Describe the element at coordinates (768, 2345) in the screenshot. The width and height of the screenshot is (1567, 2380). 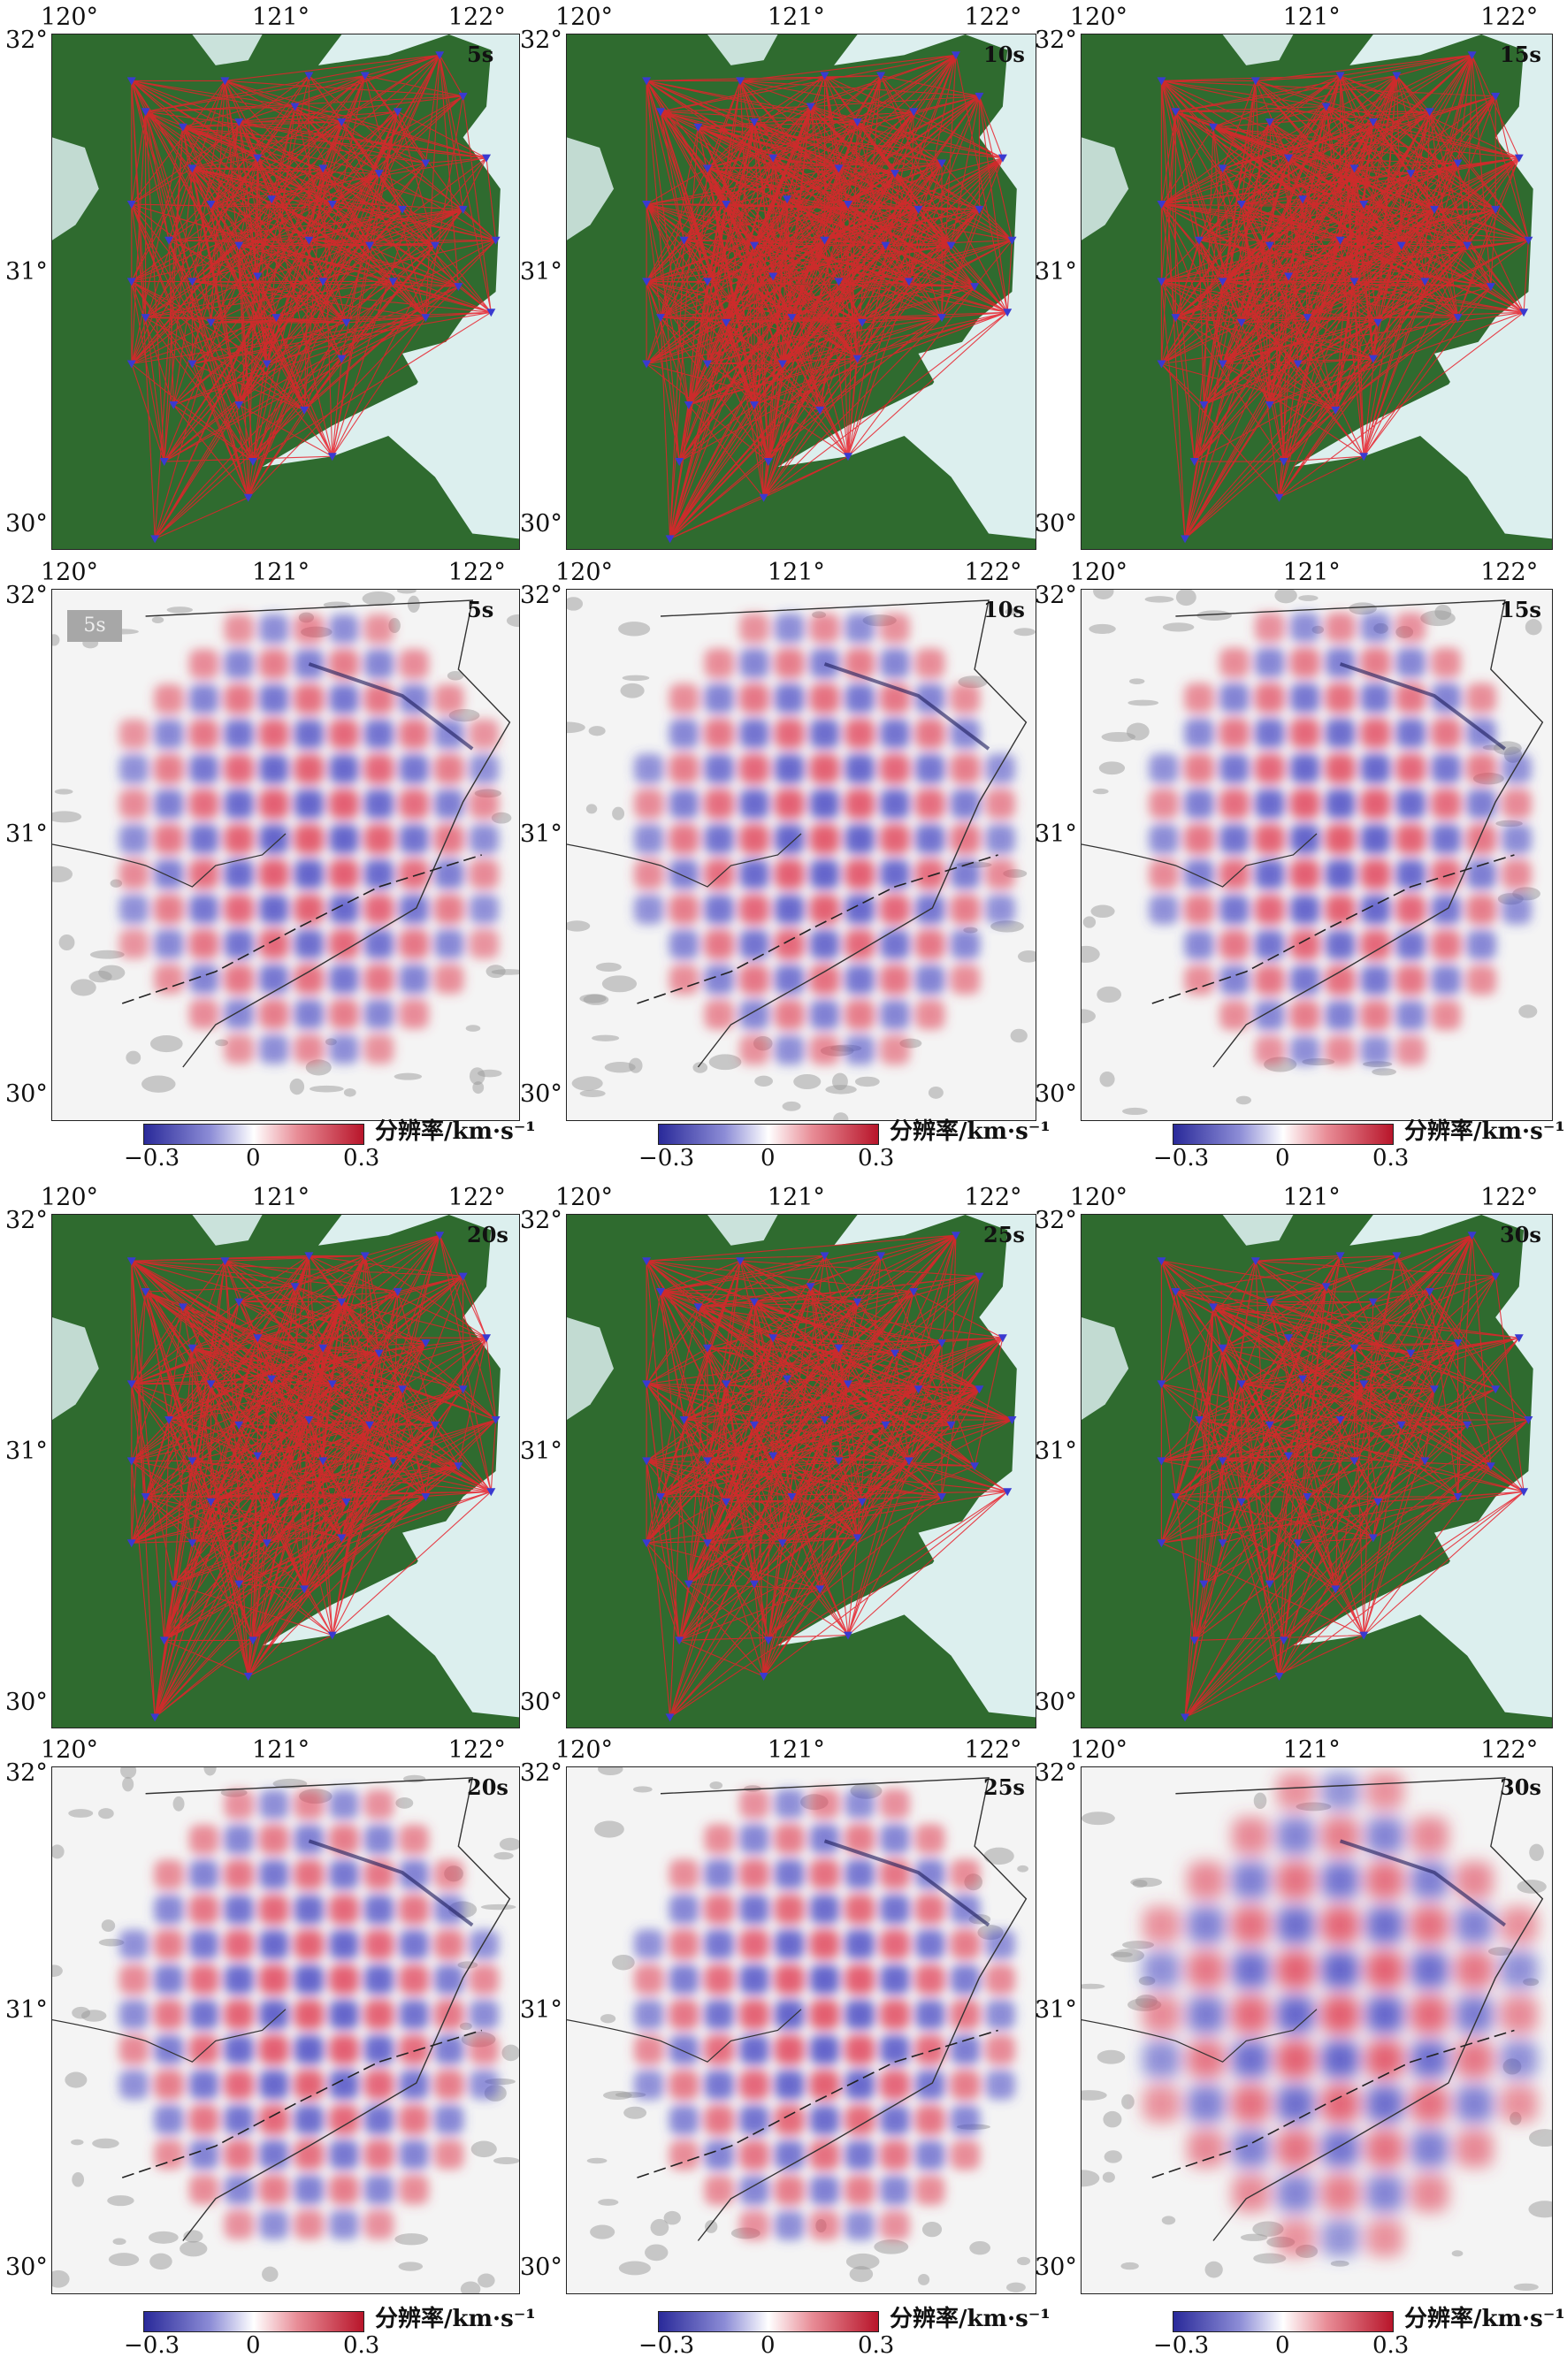
I see `colorbar-tick: 0` at that location.